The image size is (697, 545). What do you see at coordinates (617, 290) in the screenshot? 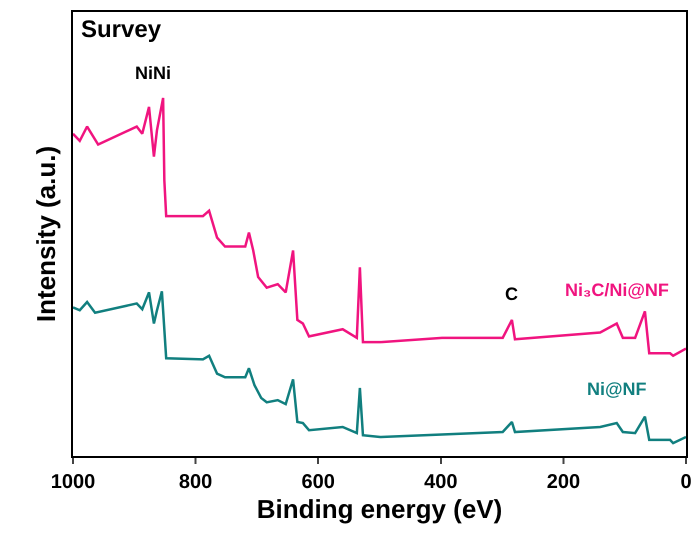
I see `series-label: Ni₃C/Ni@NF` at bounding box center [617, 290].